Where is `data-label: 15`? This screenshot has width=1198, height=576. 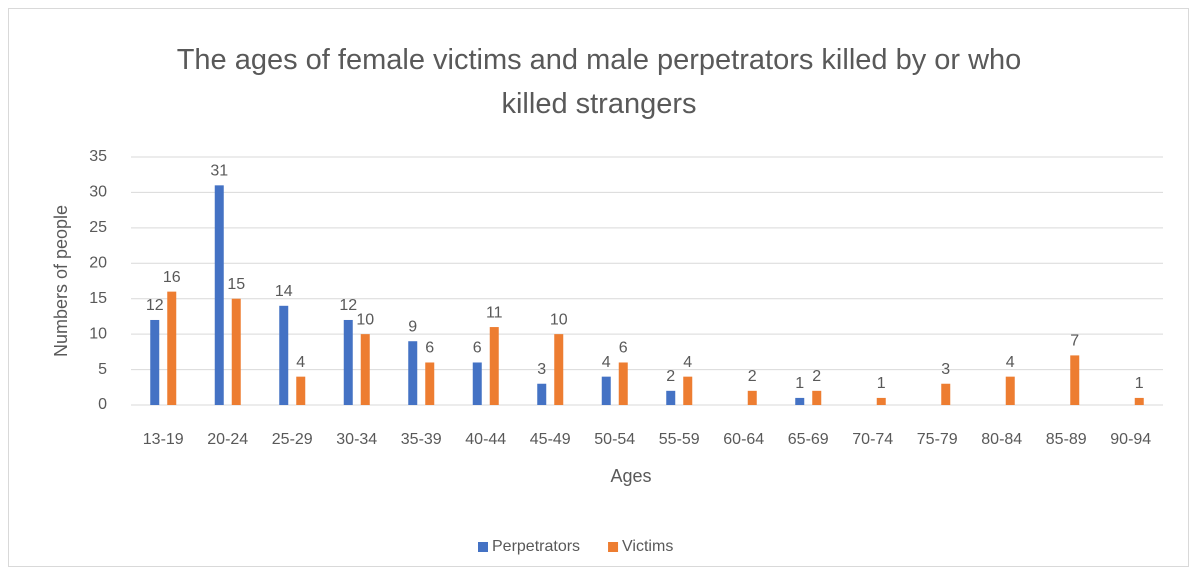 data-label: 15 is located at coordinates (236, 284).